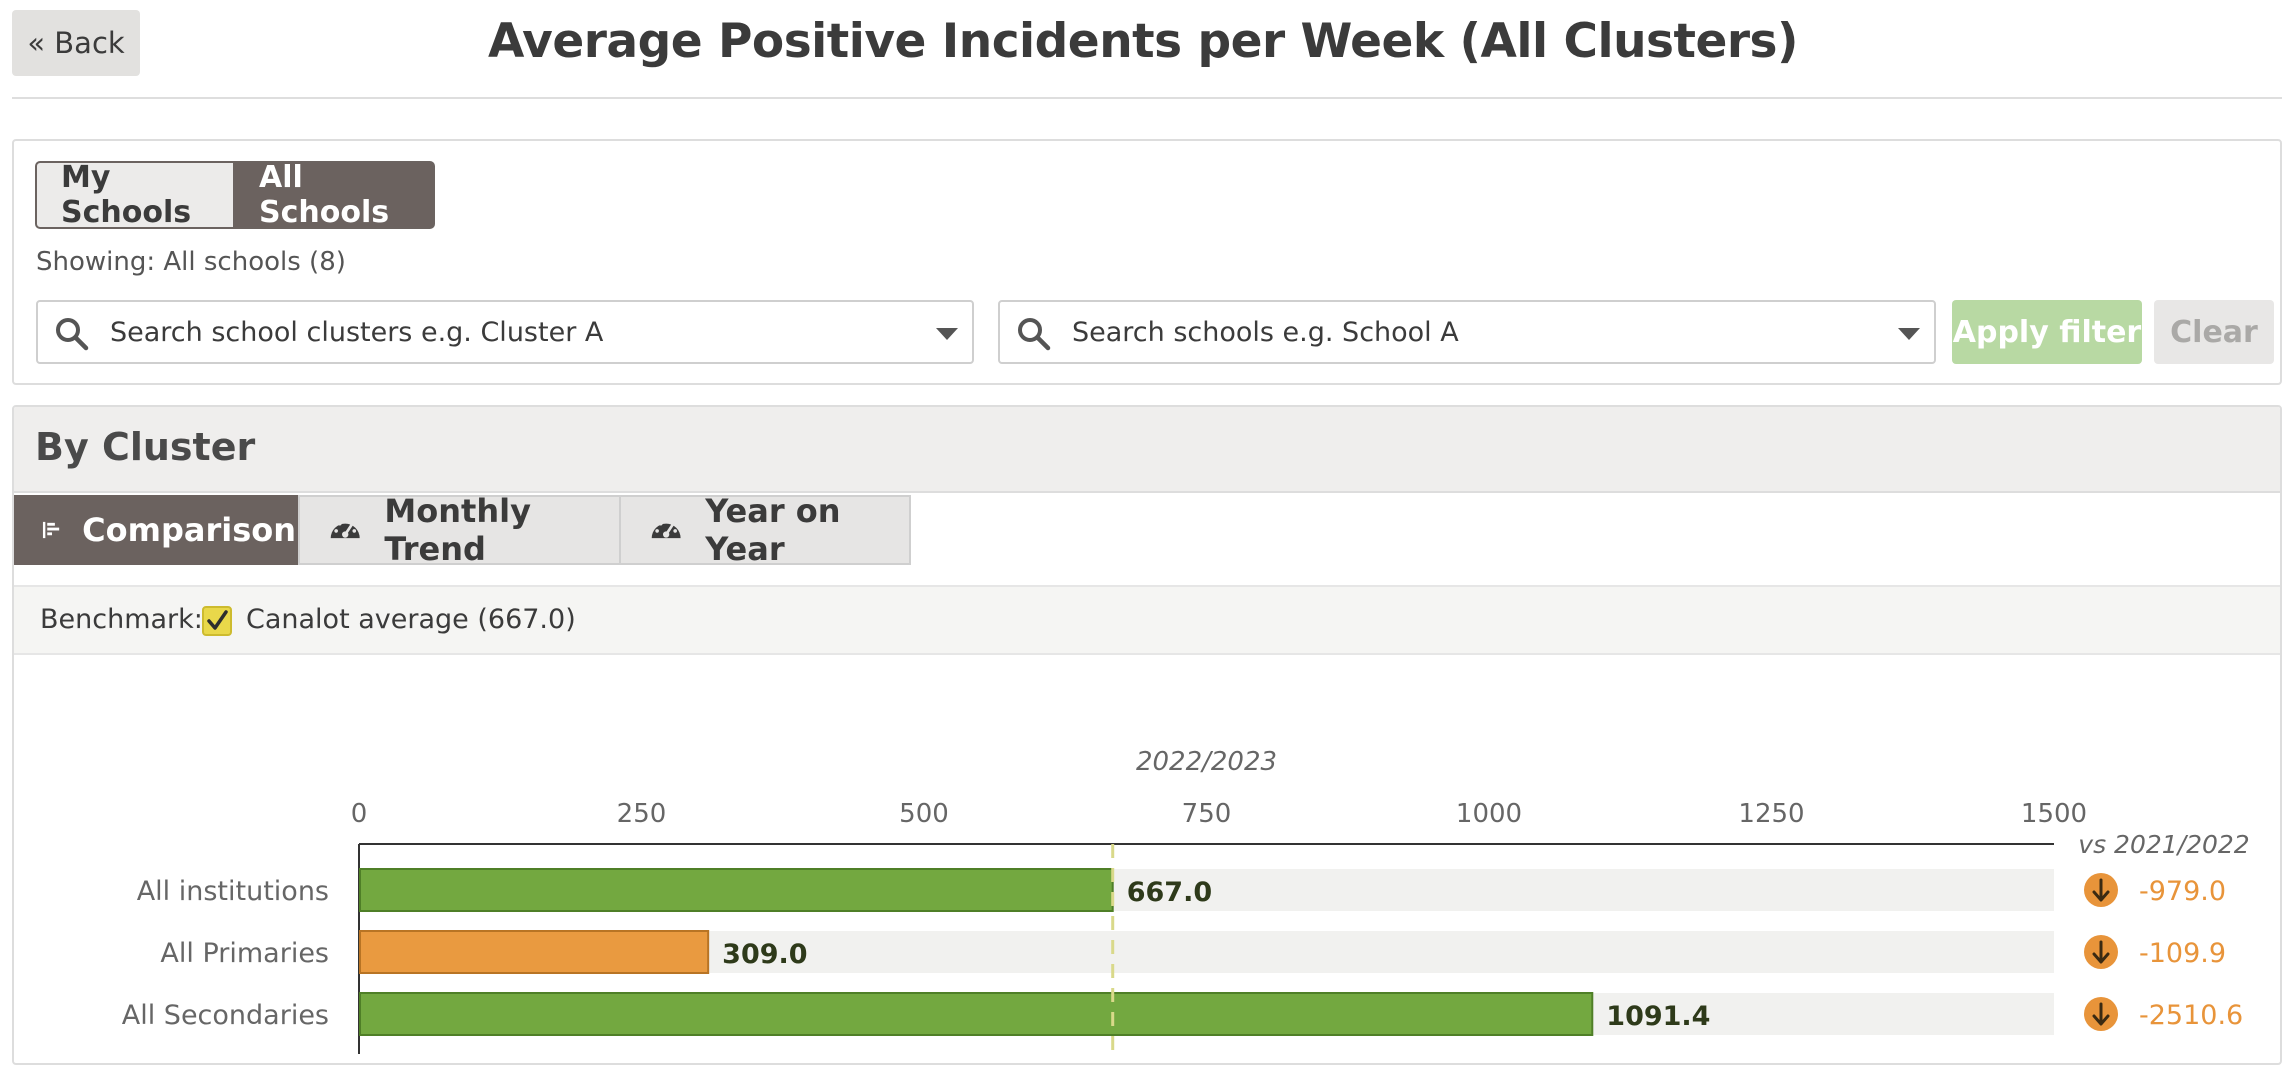 The height and width of the screenshot is (1065, 2286). I want to click on school-scope-toggle: My Schools All Schools, so click(235, 195).